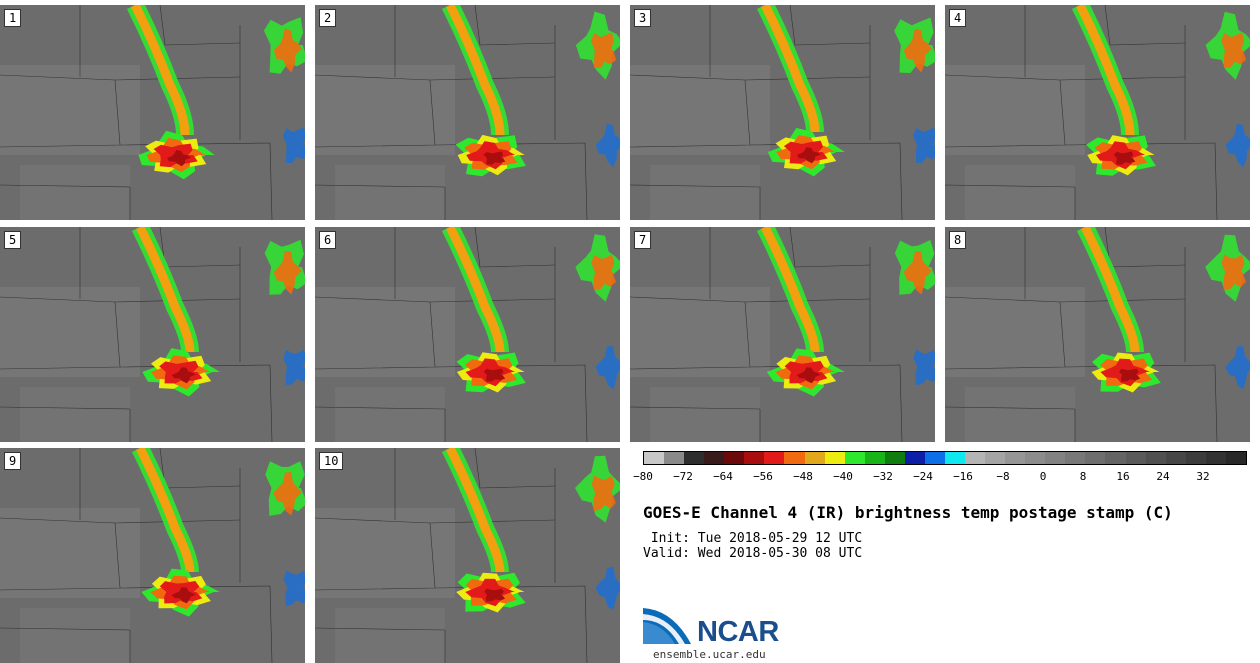 This screenshot has width=1260, height=663. Describe the element at coordinates (1123, 476) in the screenshot. I see `colorbar-tick-label: 16` at that location.